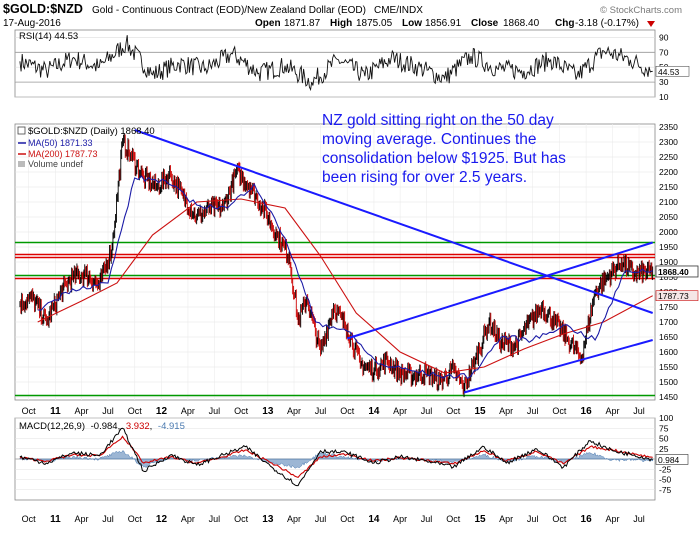 The height and width of the screenshot is (535, 700). What do you see at coordinates (268, 411) in the screenshot?
I see `x-tick-label: 13` at bounding box center [268, 411].